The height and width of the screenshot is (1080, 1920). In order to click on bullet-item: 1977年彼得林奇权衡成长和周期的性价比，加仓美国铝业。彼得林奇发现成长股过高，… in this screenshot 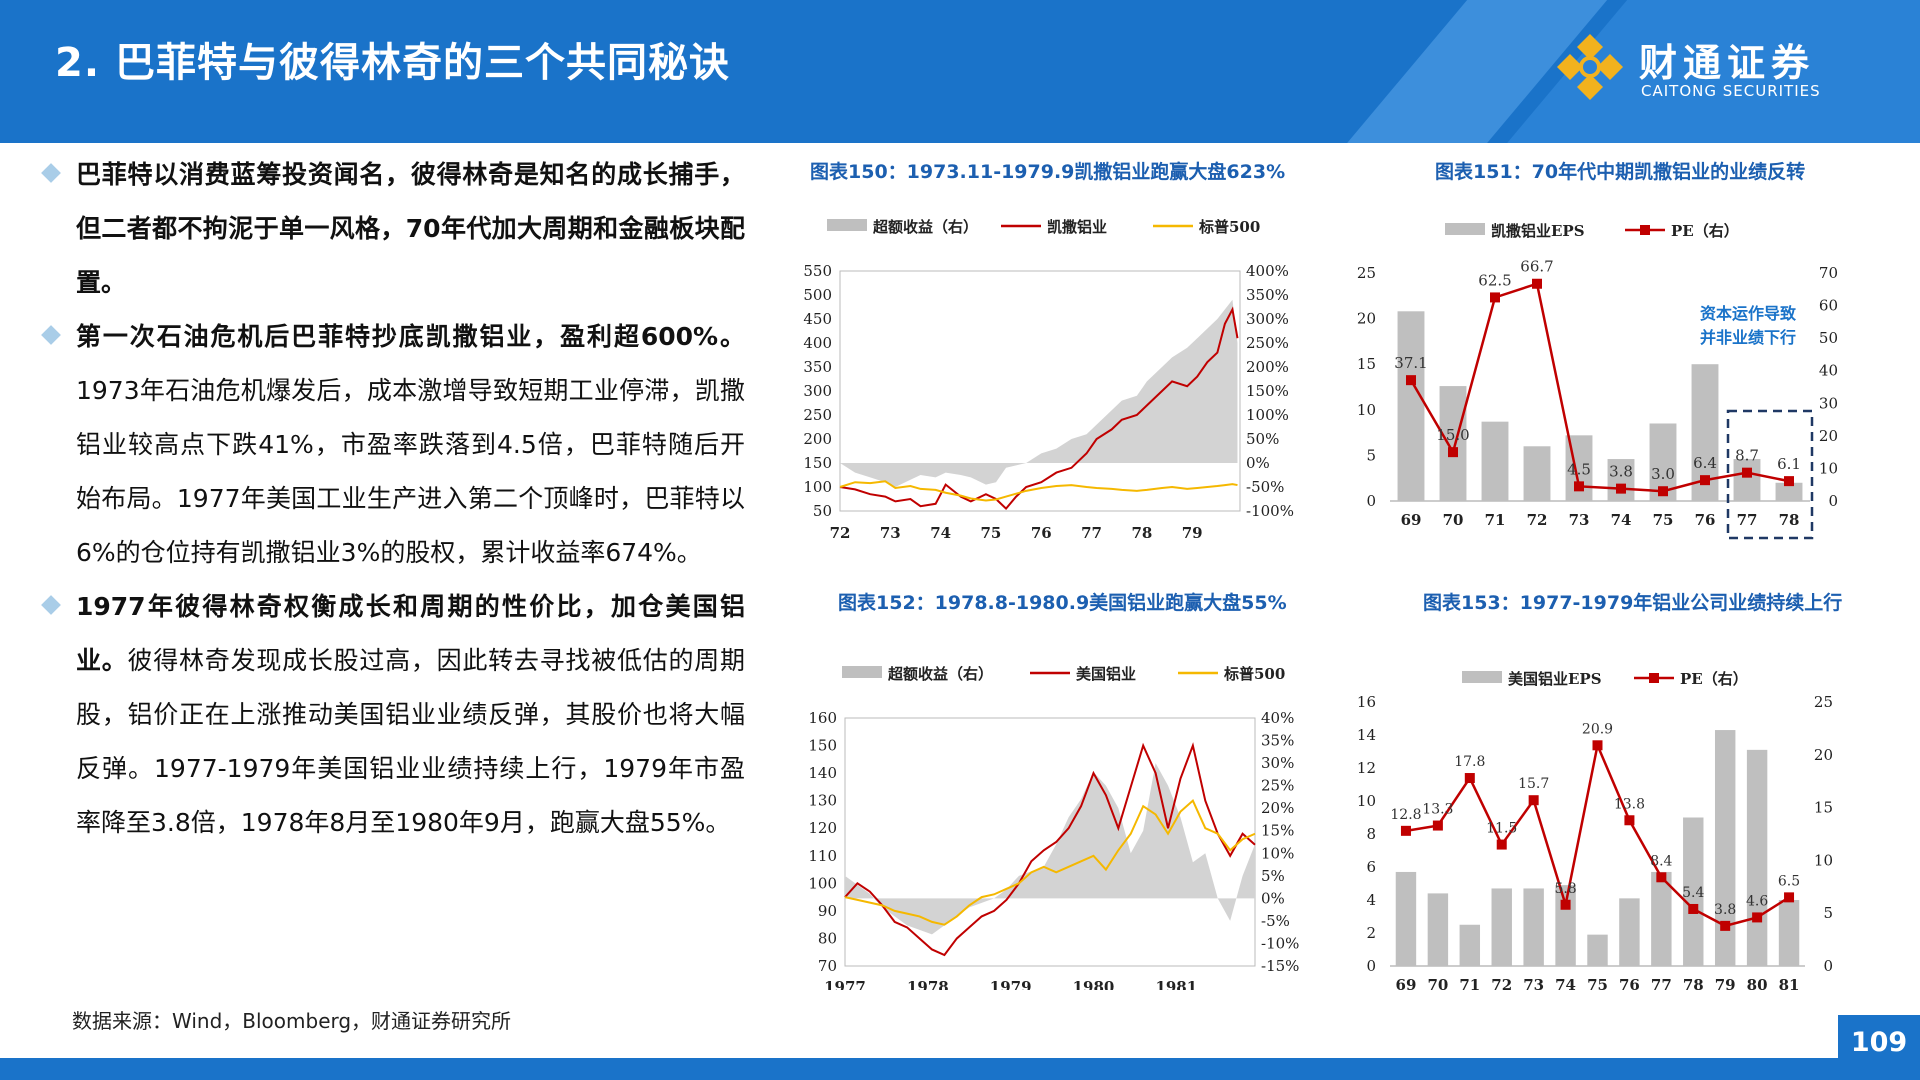, I will do `click(392, 715)`.